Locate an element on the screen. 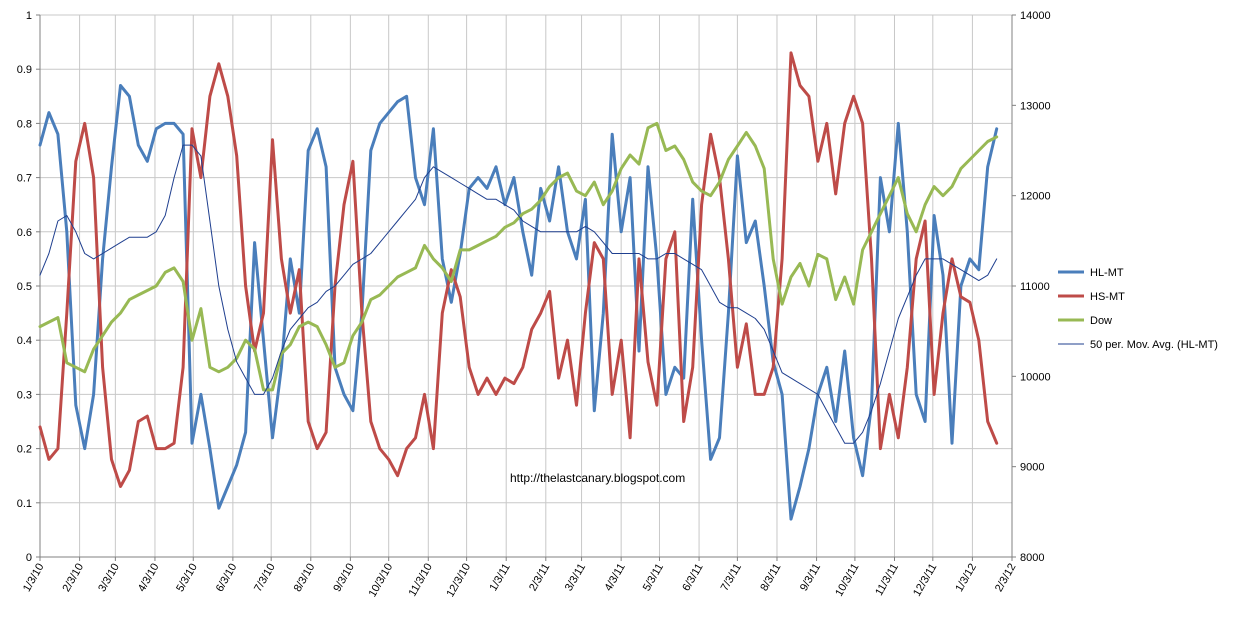  y-tick-label: 0.1 is located at coordinates (24, 504).